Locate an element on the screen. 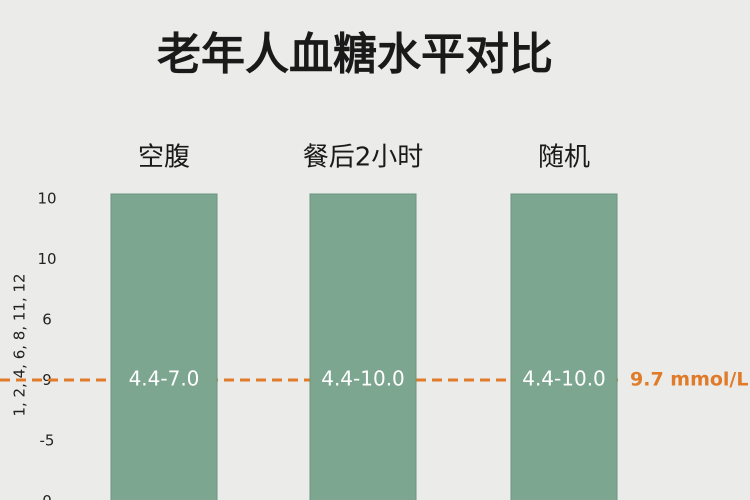 The image size is (750, 500). chart-title: 老年人血糖水平对比 is located at coordinates (355, 54).